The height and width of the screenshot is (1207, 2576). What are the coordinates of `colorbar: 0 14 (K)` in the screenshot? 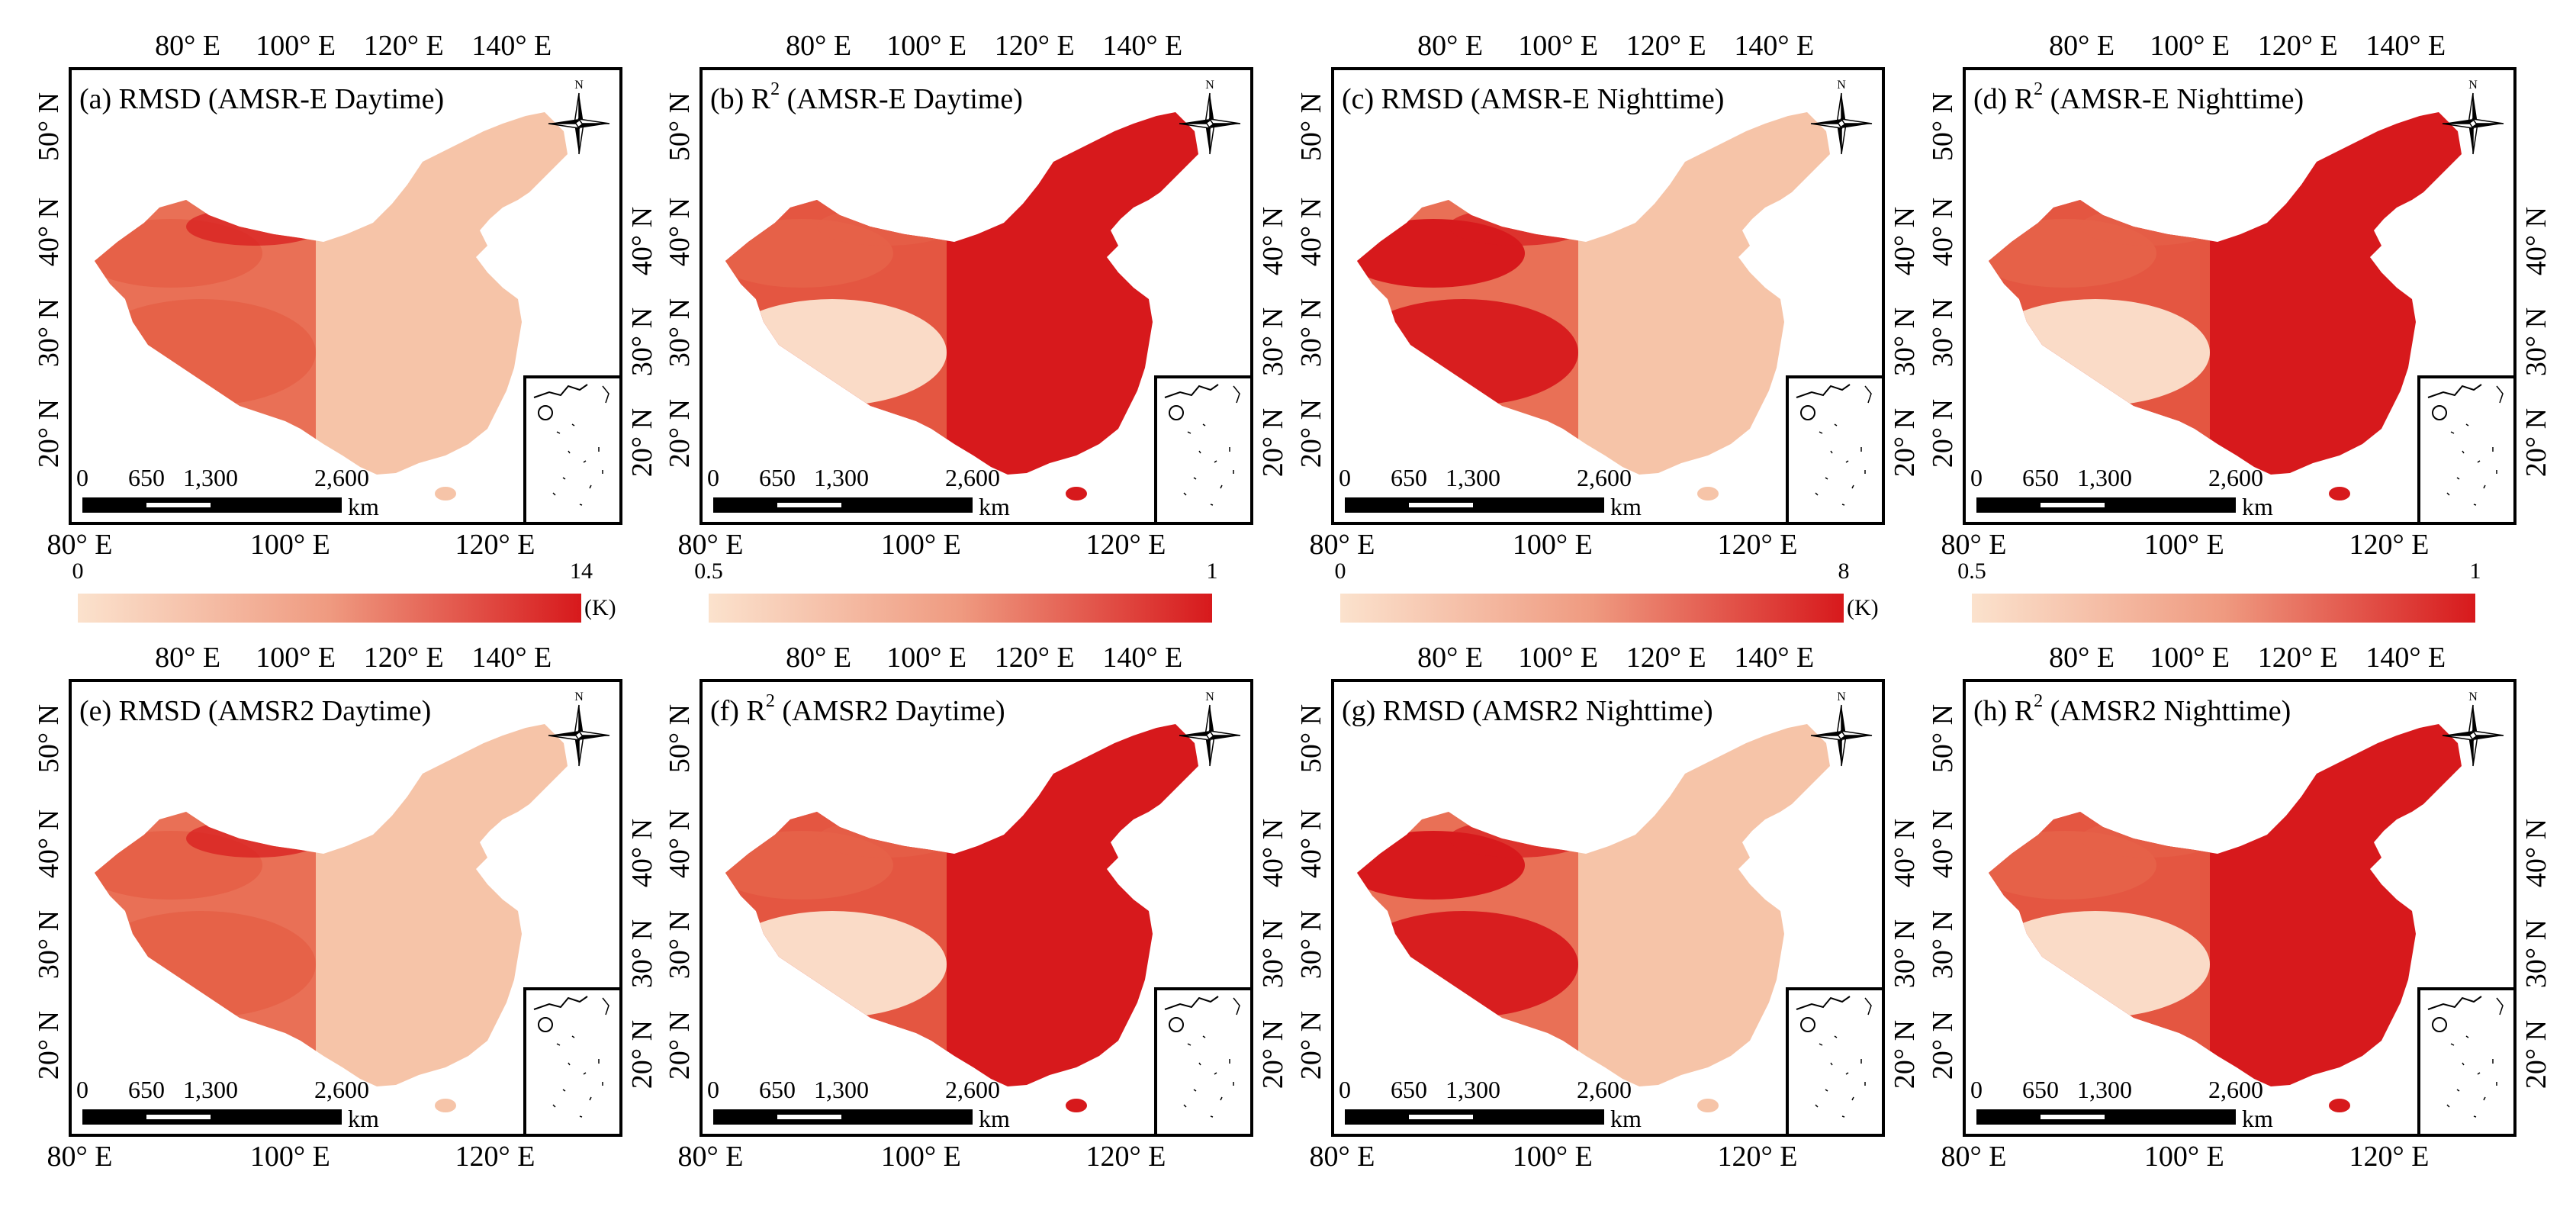 It's located at (344, 590).